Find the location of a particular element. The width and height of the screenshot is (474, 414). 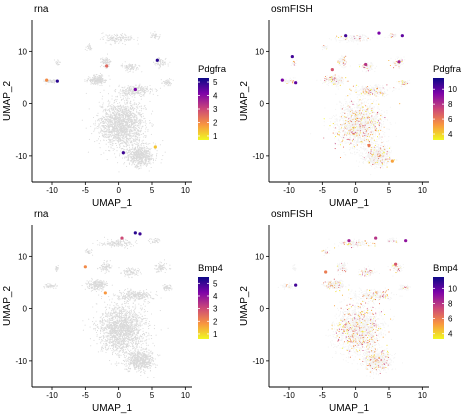

legend: Bmp4 1 2 3 4 5 is located at coordinates (210, 301).